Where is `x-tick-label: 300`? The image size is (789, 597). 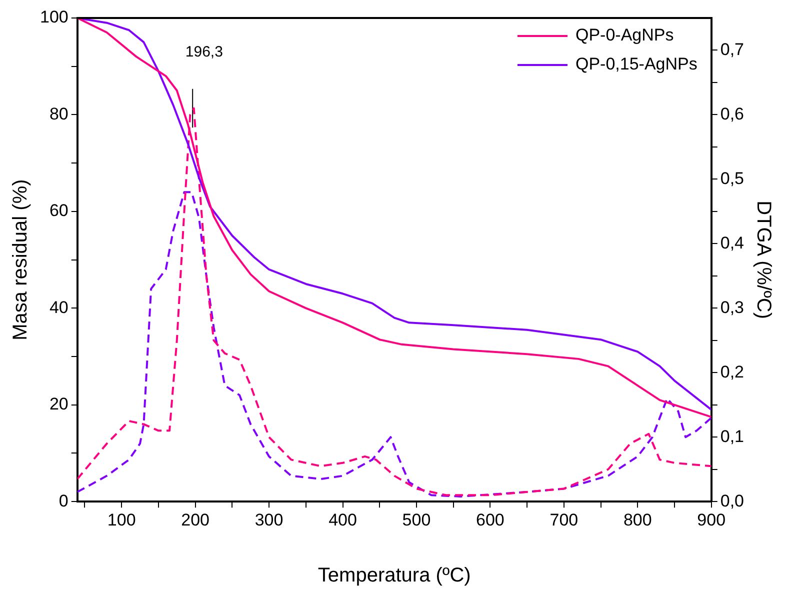 x-tick-label: 300 is located at coordinates (269, 520).